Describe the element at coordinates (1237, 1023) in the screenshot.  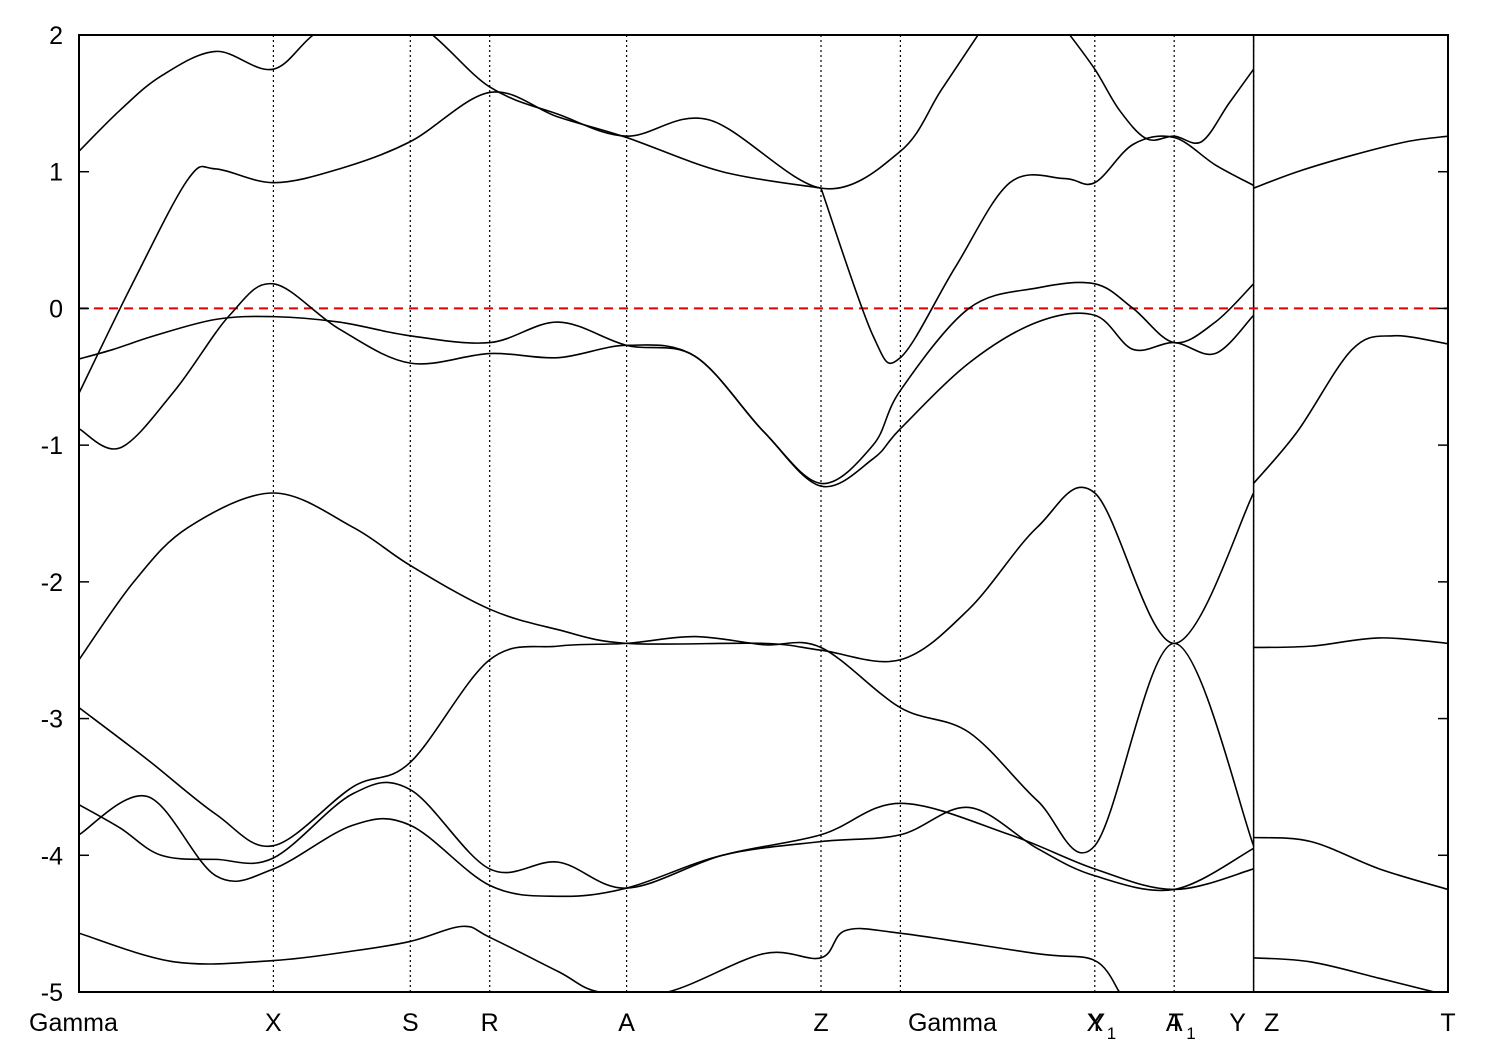
I see `x-tick-label: Y` at that location.